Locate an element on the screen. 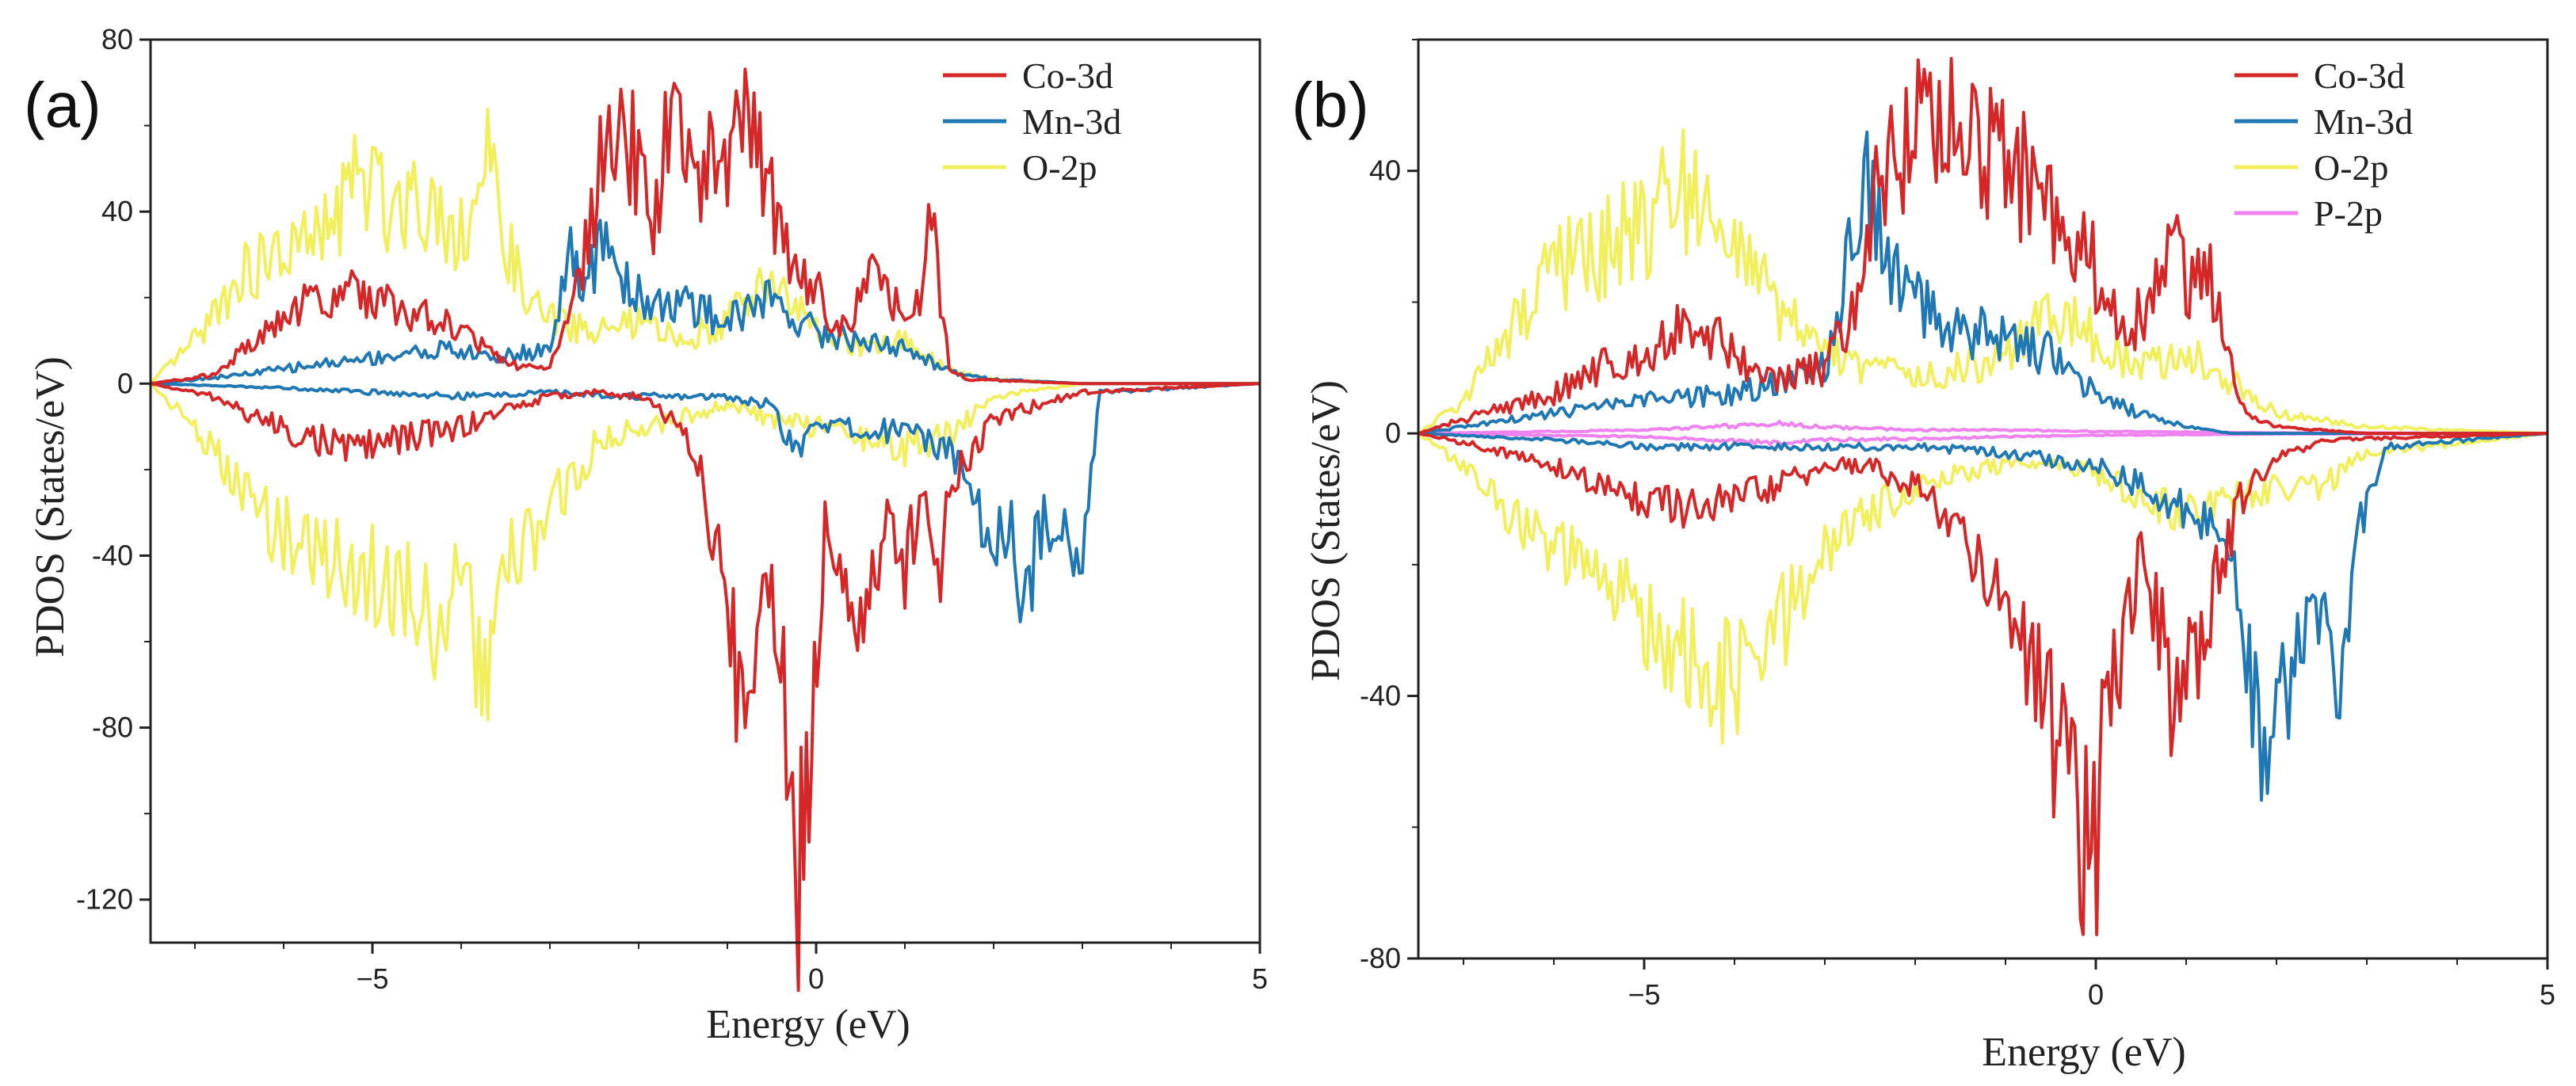 The image size is (2576, 1086). series-co-3d-up is located at coordinates (705, 226).